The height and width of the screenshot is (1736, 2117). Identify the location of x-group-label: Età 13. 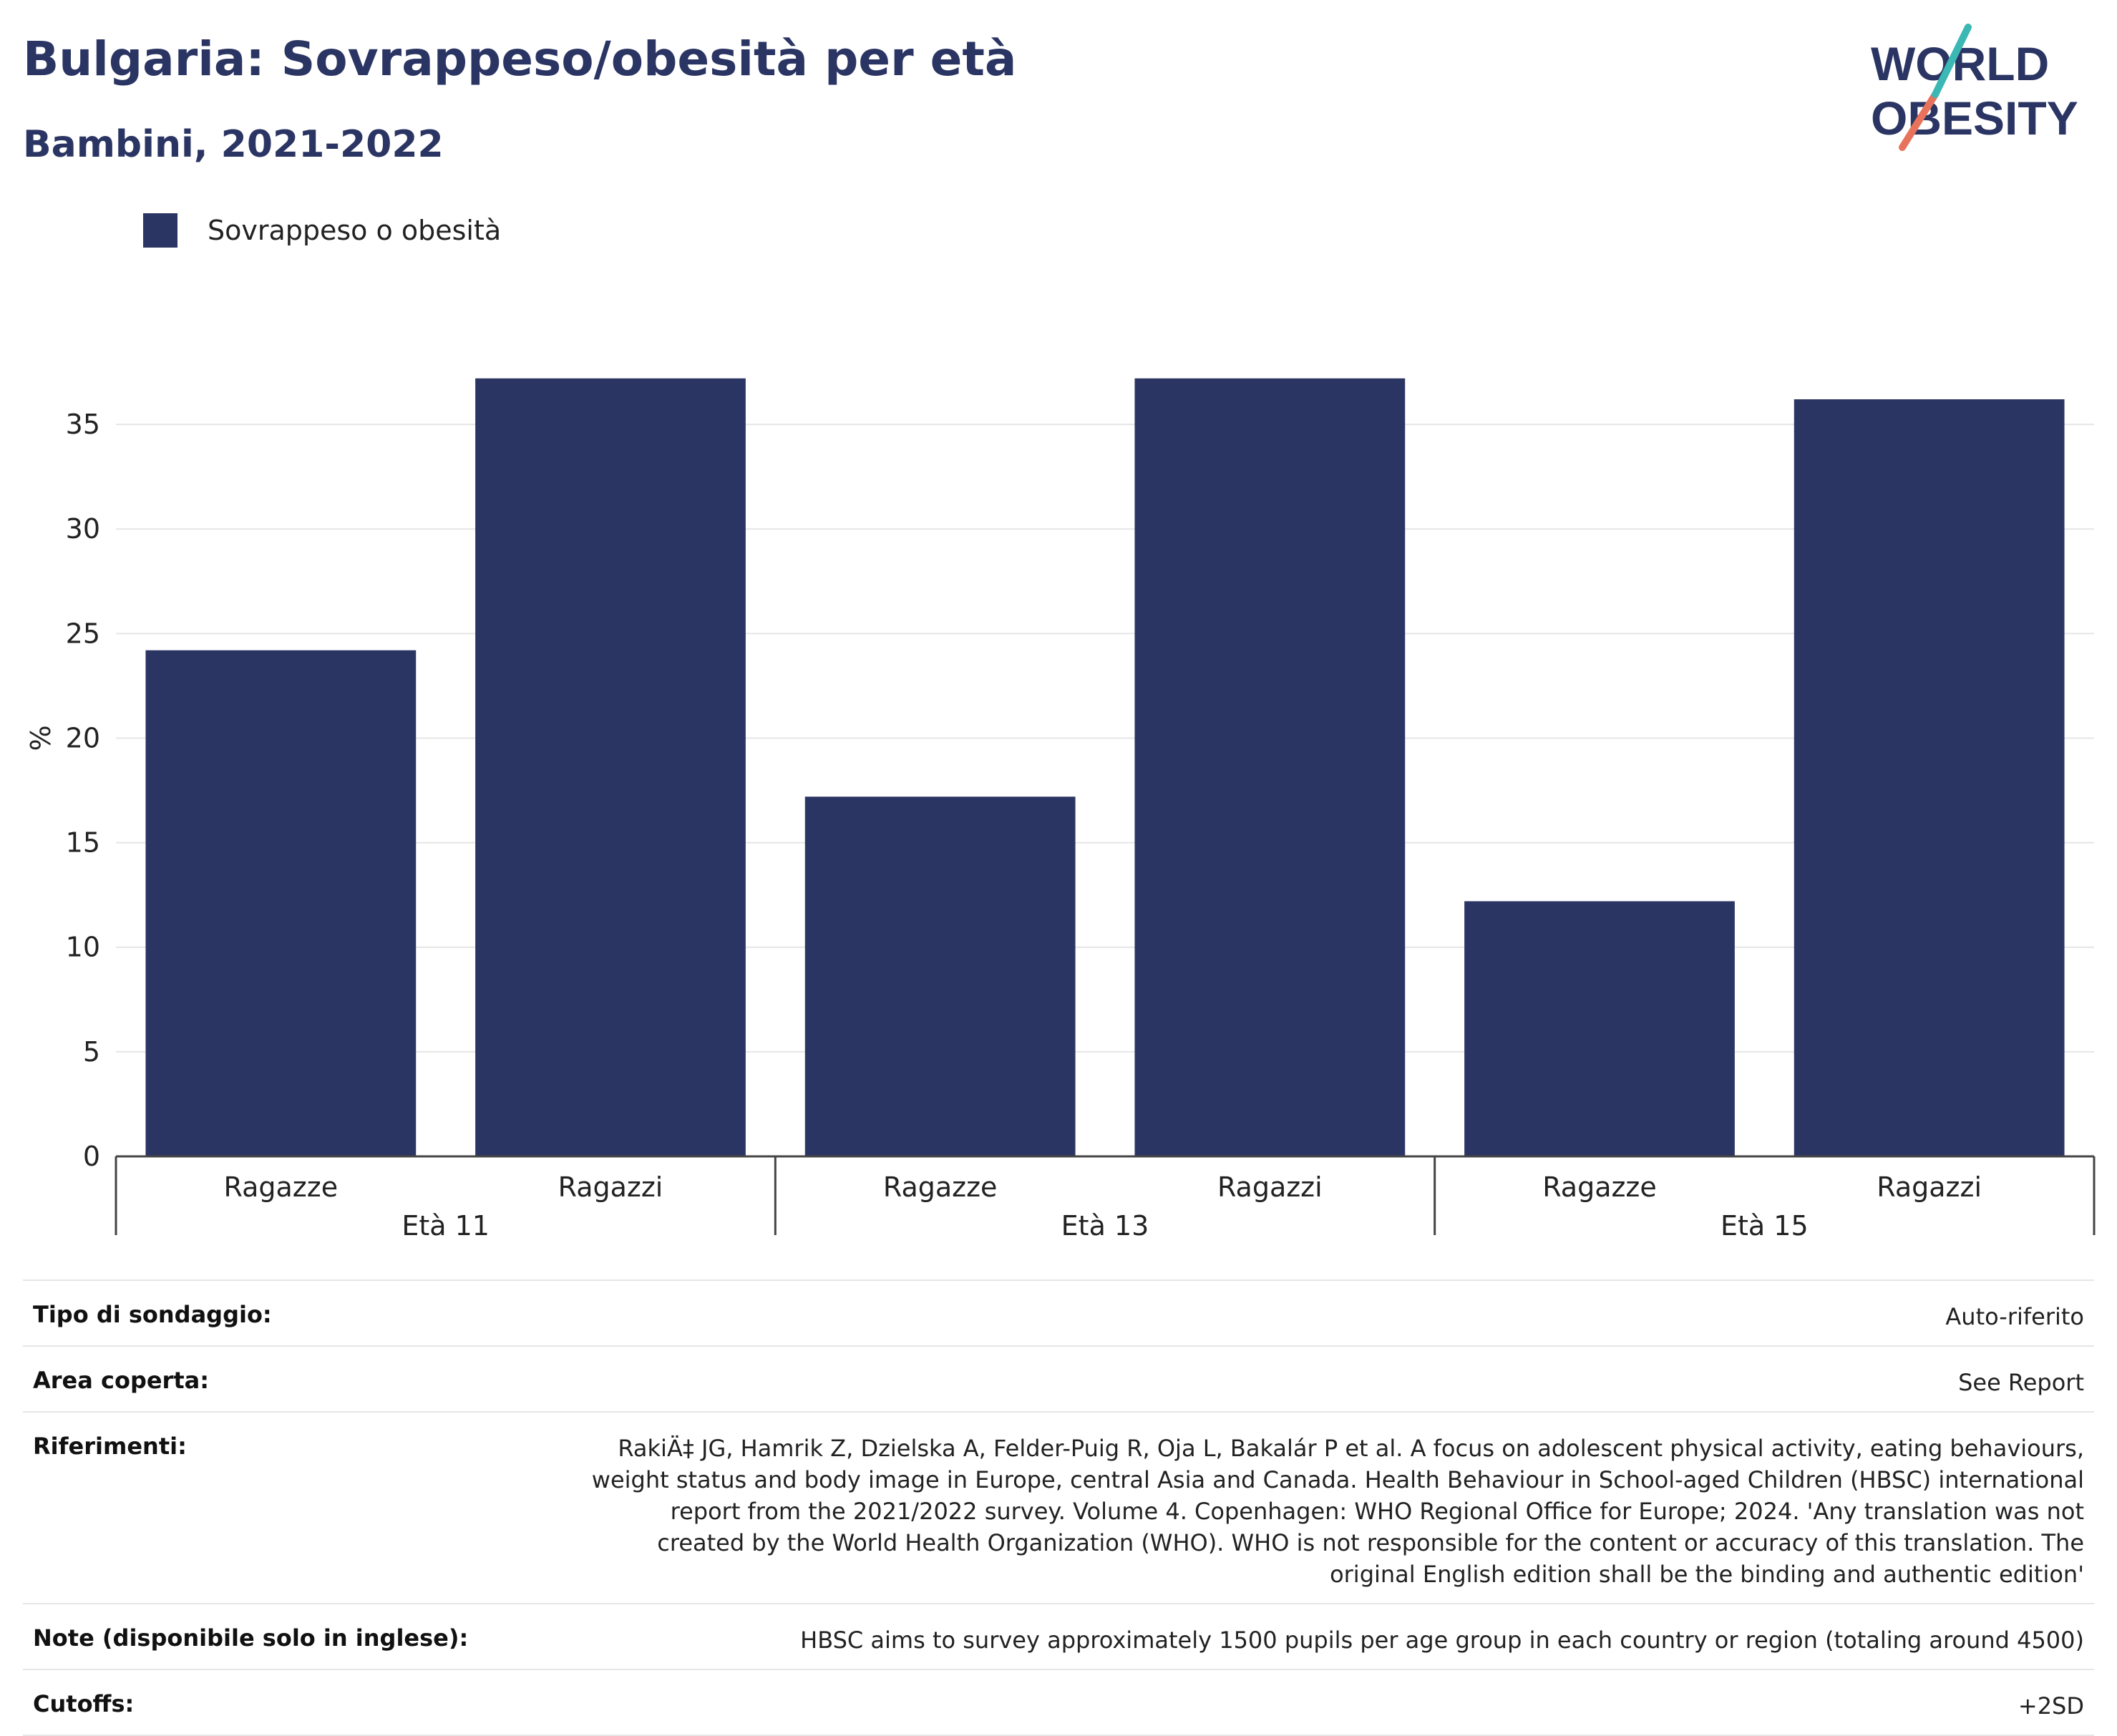
(1105, 1226).